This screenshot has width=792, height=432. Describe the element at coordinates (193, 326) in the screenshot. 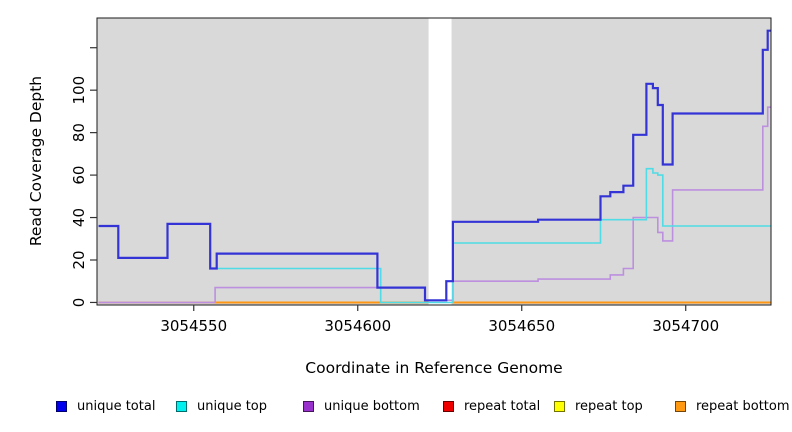

I see `x-tick-label: 3054550` at that location.